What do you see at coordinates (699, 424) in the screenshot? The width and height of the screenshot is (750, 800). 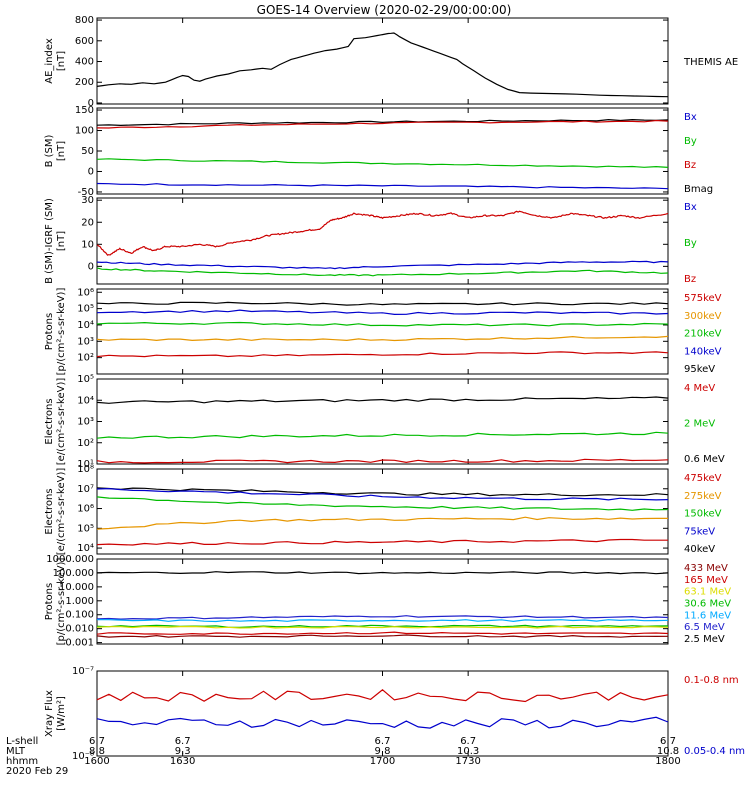 I see `legend-item: 2 MeV` at bounding box center [699, 424].